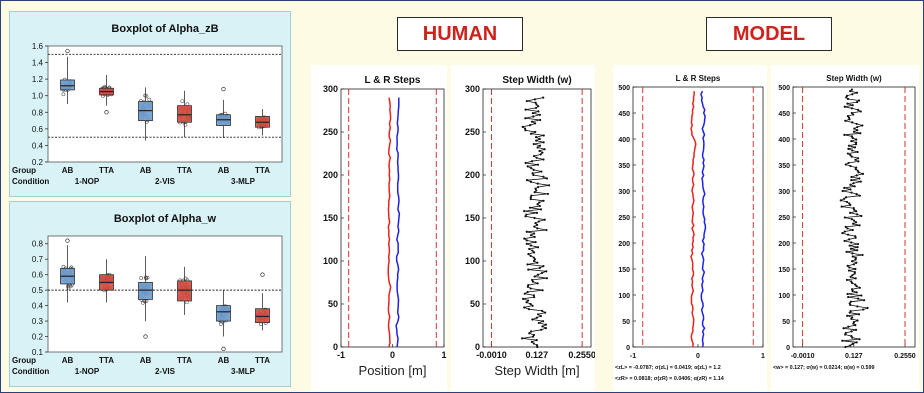 The height and width of the screenshot is (393, 924). Describe the element at coordinates (477, 347) in the screenshot. I see `y-tick-label: 0` at that location.